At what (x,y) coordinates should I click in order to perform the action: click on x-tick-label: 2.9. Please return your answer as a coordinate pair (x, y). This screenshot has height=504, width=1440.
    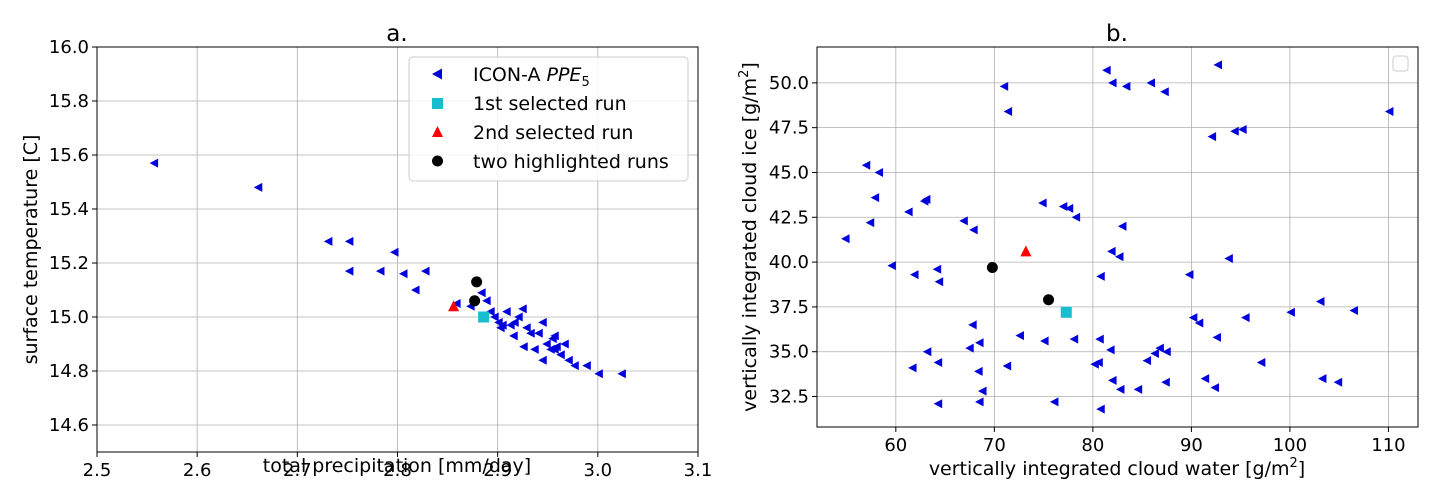
    Looking at the image, I should click on (497, 470).